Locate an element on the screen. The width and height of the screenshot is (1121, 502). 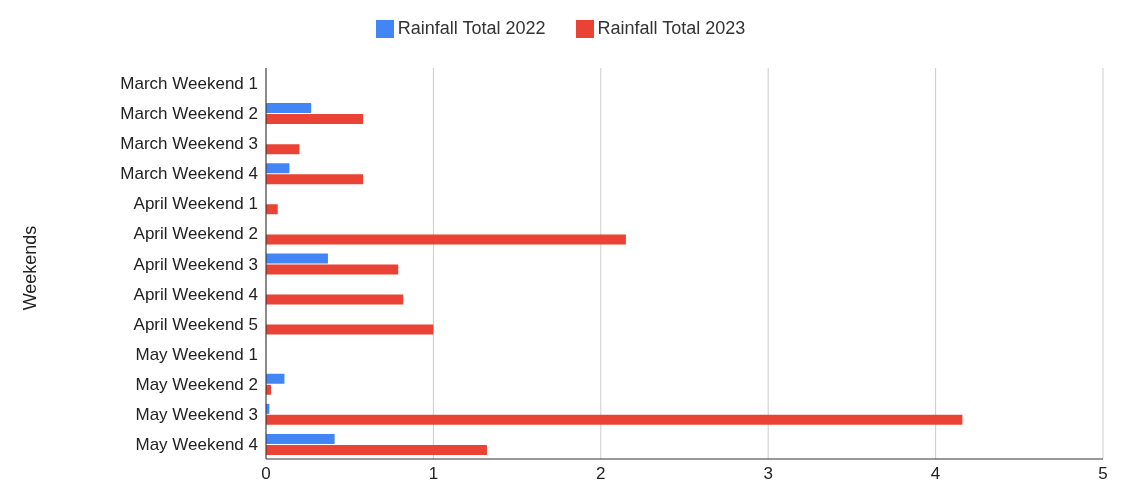
y-tick-label: May Weekend 3 is located at coordinates (196, 414).